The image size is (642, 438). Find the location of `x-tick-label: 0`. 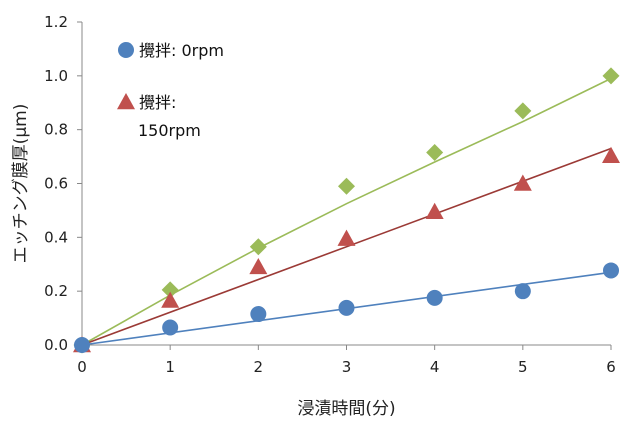

x-tick-label: 0 is located at coordinates (82, 367).